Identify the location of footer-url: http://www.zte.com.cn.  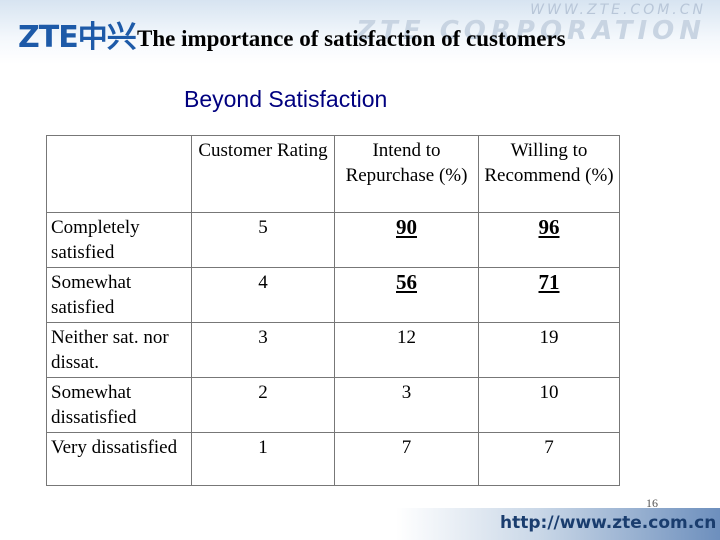
(608, 523).